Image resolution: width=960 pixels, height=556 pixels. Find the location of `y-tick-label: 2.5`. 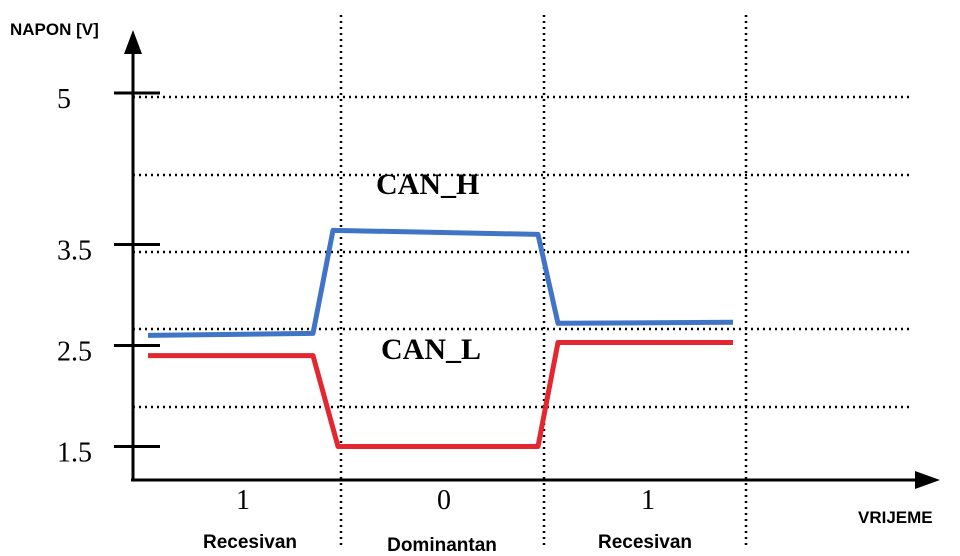

y-tick-label: 2.5 is located at coordinates (74, 352).